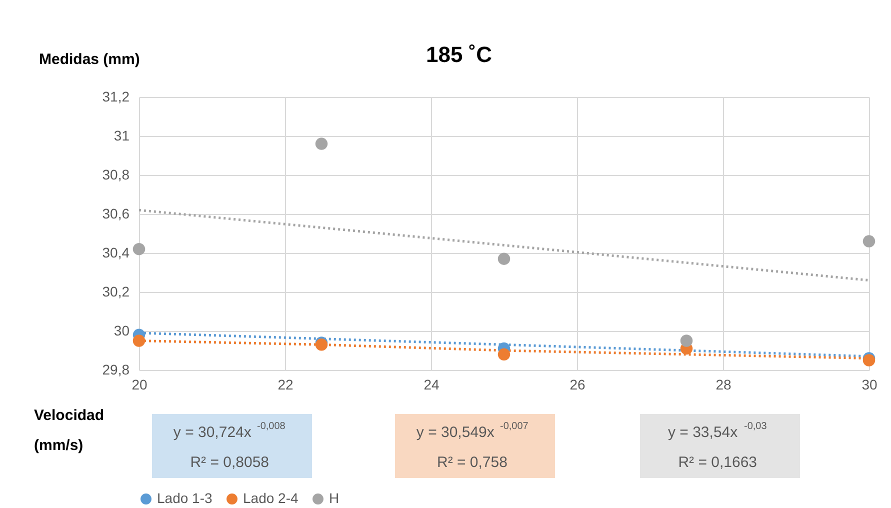  What do you see at coordinates (334, 498) in the screenshot?
I see `legend-label: H` at bounding box center [334, 498].